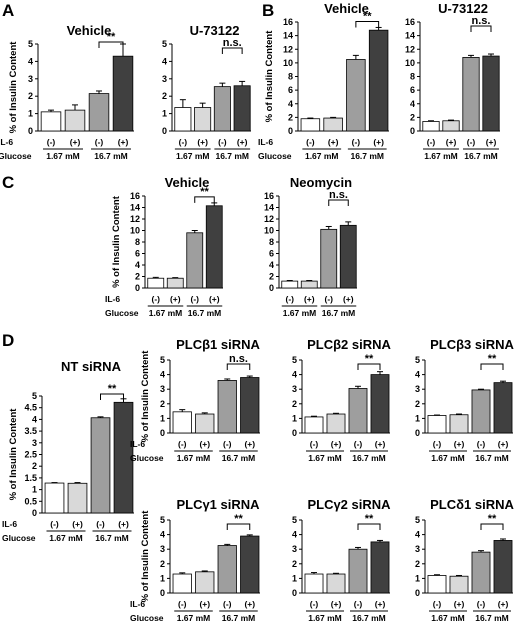 The image size is (520, 634). Describe the element at coordinates (238, 359) in the screenshot. I see `significance-label: n.s.` at that location.